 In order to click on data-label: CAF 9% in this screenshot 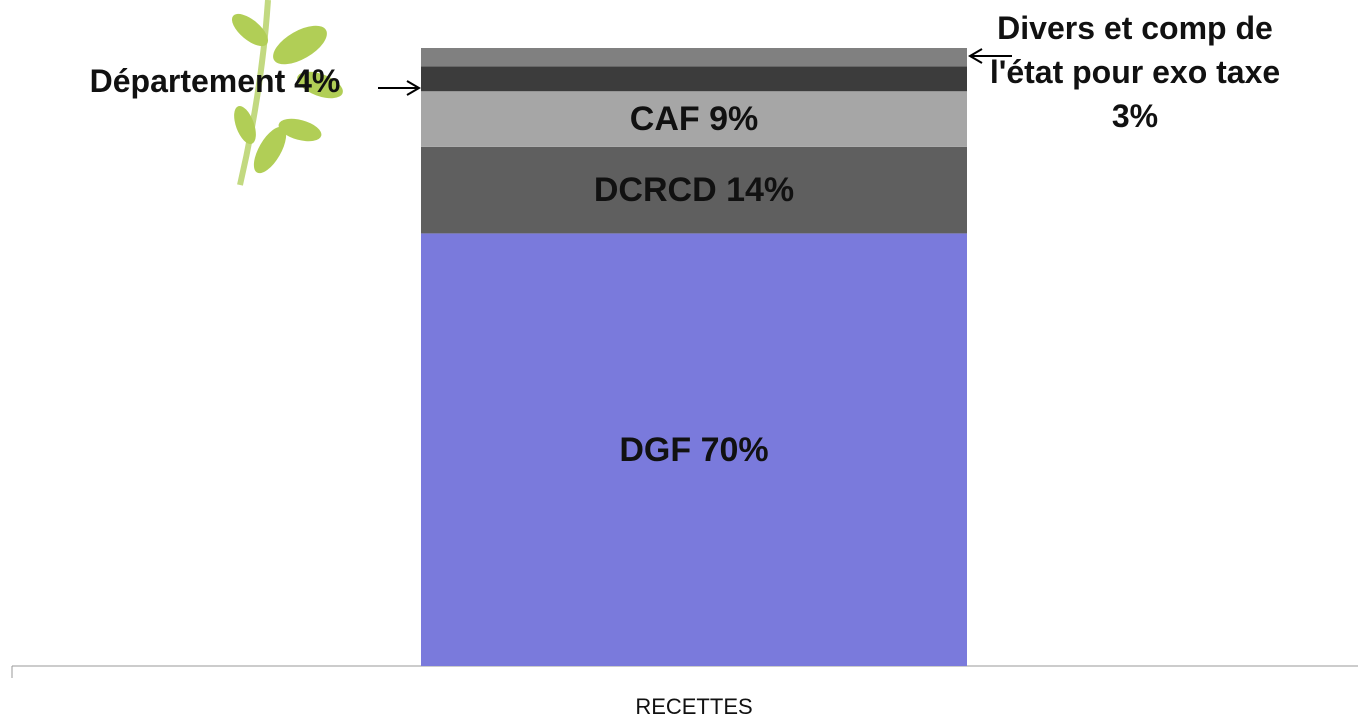, I will do `click(694, 119)`.